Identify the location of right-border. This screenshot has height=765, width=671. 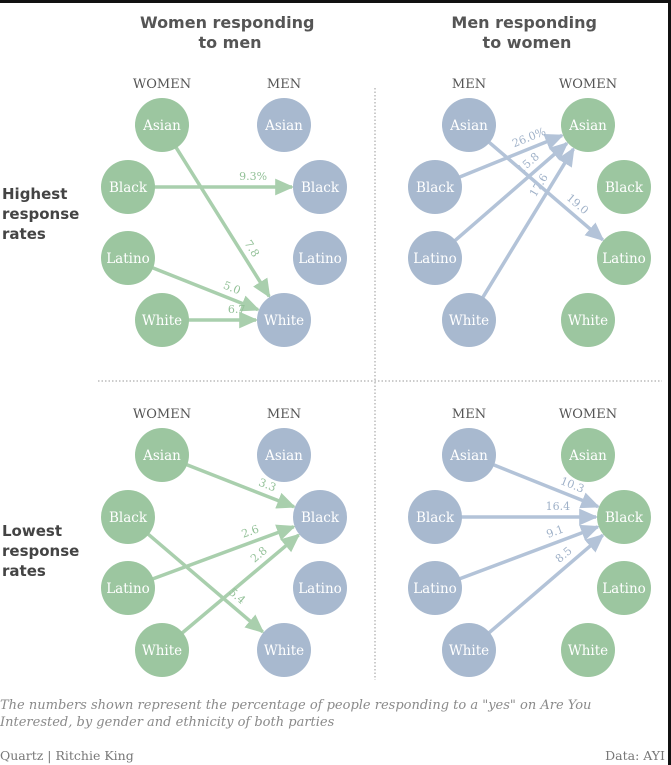
(669, 382).